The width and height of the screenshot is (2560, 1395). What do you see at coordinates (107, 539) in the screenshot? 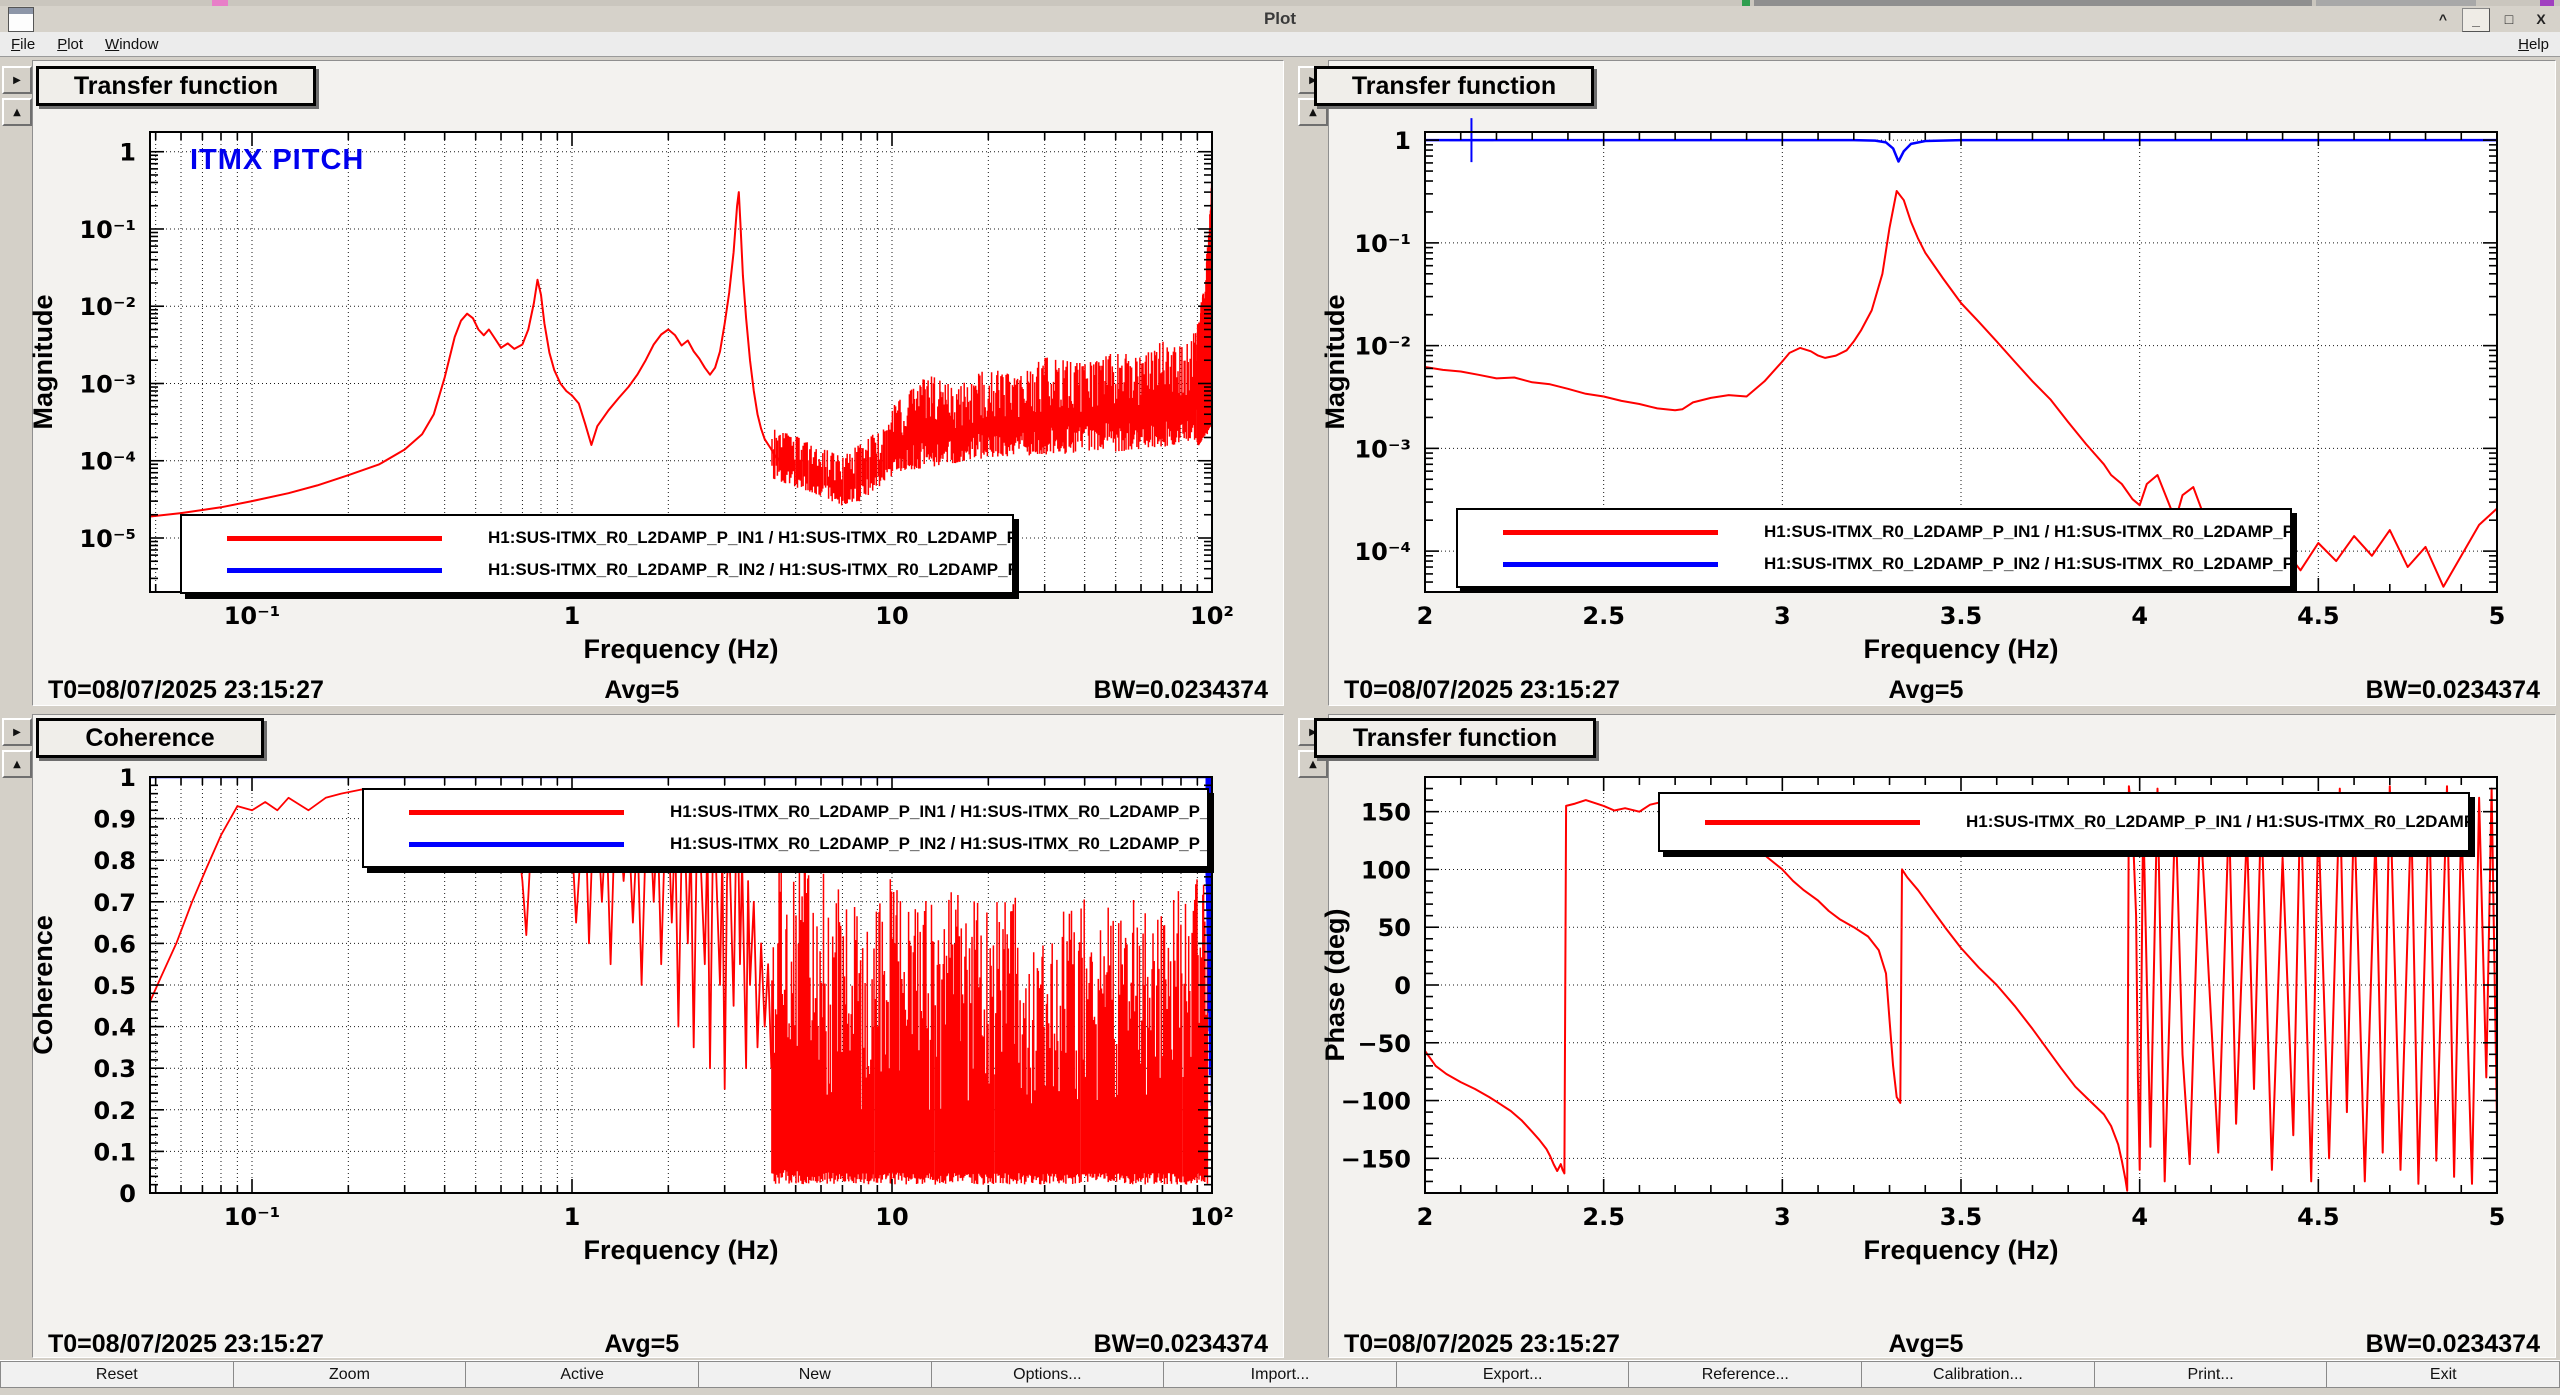
I see `svg-text: 10⁻⁵` at bounding box center [107, 539].